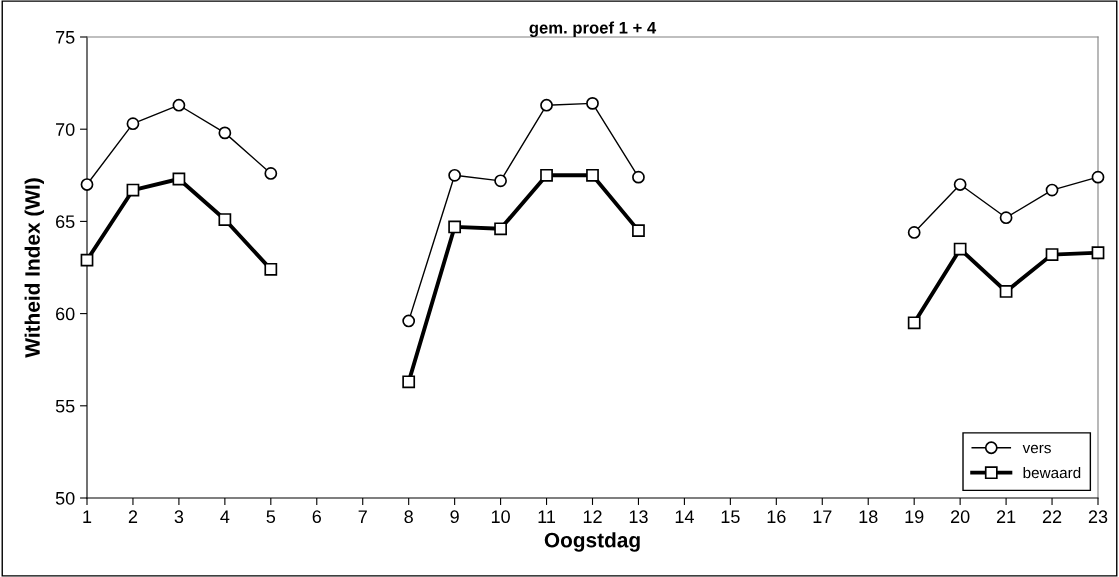 The image size is (1119, 577). What do you see at coordinates (65, 222) in the screenshot?
I see `y-tick-label: 65` at bounding box center [65, 222].